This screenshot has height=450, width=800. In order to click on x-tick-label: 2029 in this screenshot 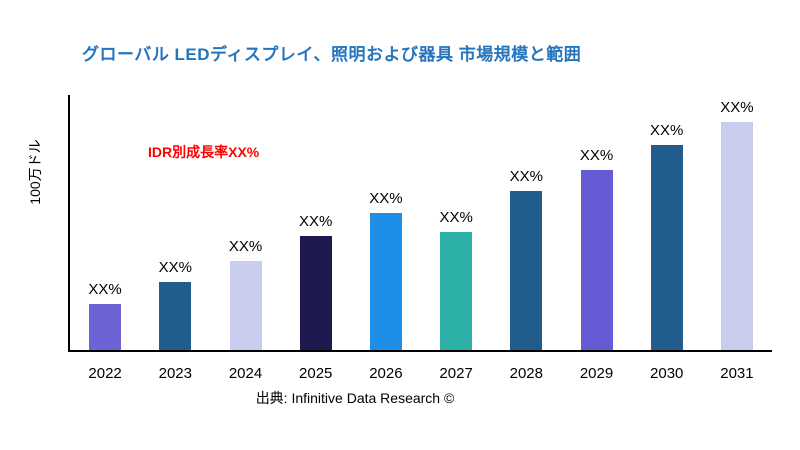, I will do `click(596, 373)`.